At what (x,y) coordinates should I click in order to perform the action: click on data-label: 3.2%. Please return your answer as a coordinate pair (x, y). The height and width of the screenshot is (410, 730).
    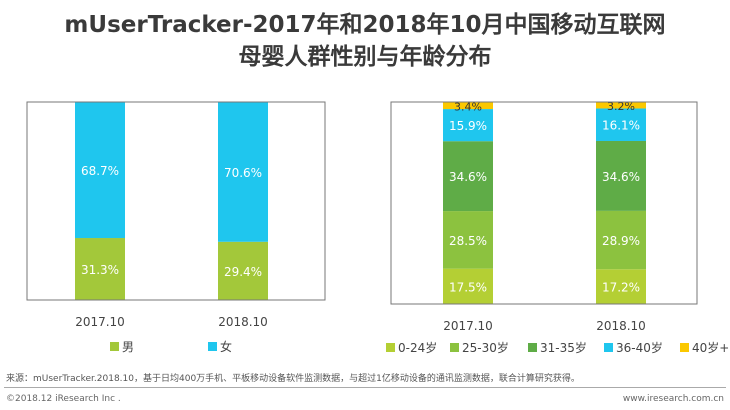
    Looking at the image, I should click on (621, 106).